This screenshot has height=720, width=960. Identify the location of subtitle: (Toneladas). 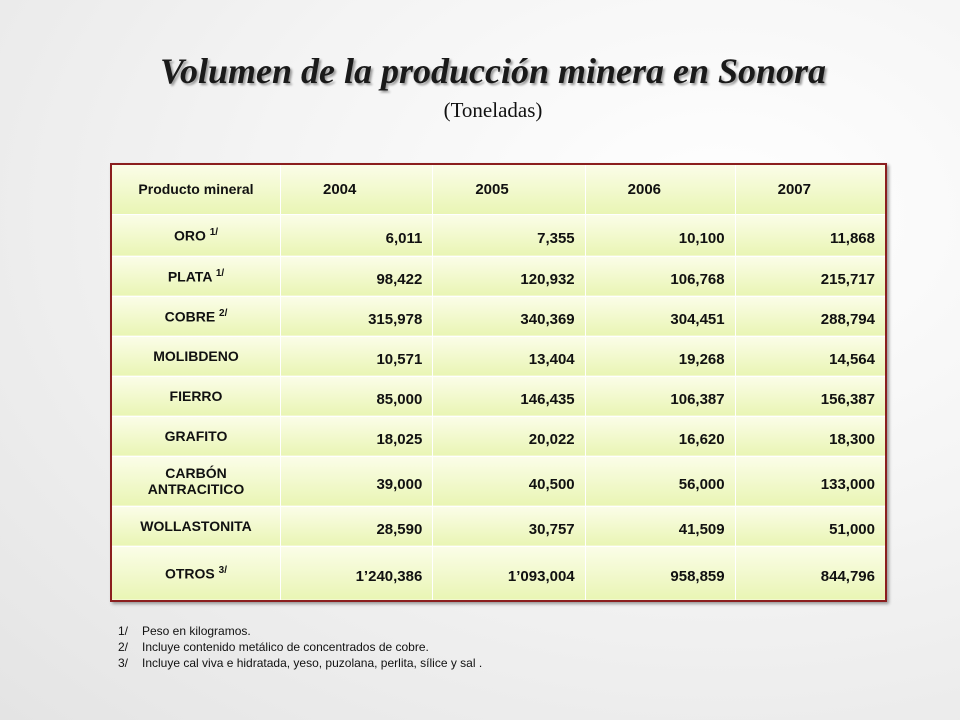
(493, 110).